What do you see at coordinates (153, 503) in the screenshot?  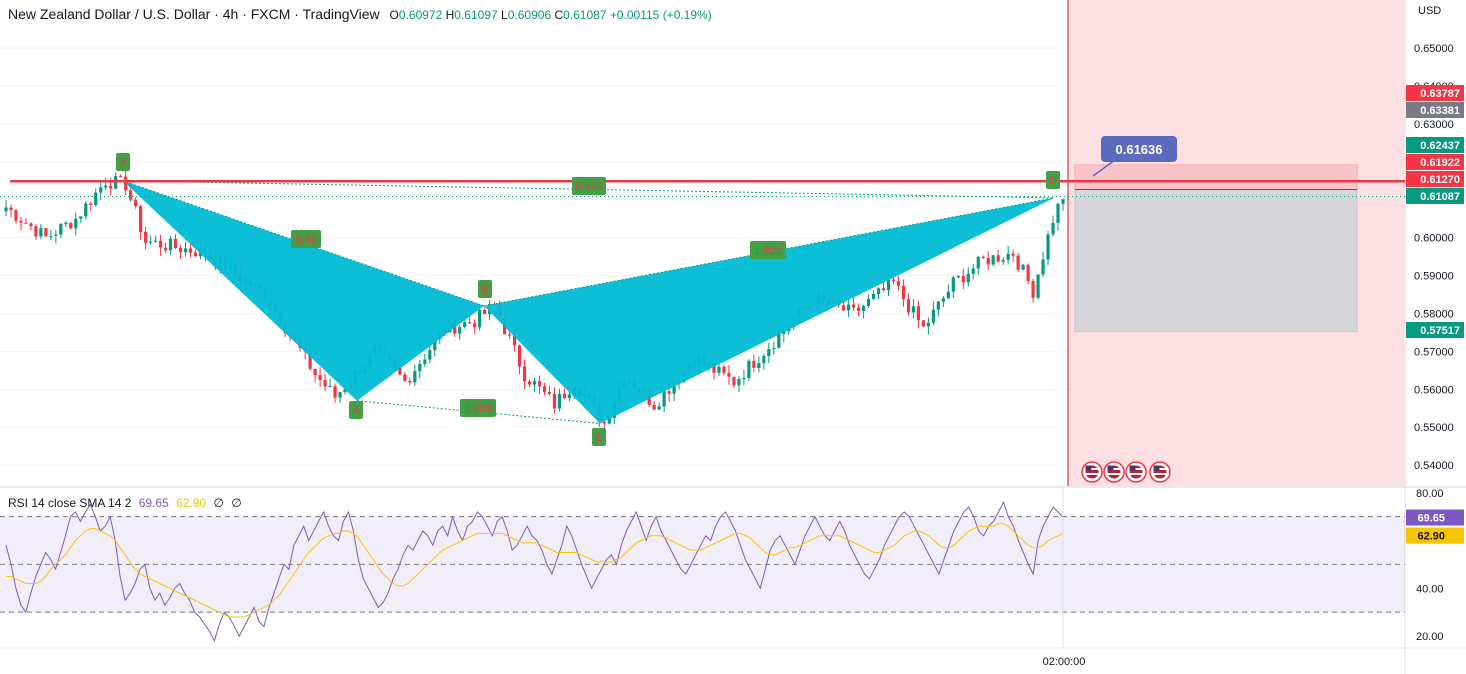 I see `rsi-value: 69.65` at bounding box center [153, 503].